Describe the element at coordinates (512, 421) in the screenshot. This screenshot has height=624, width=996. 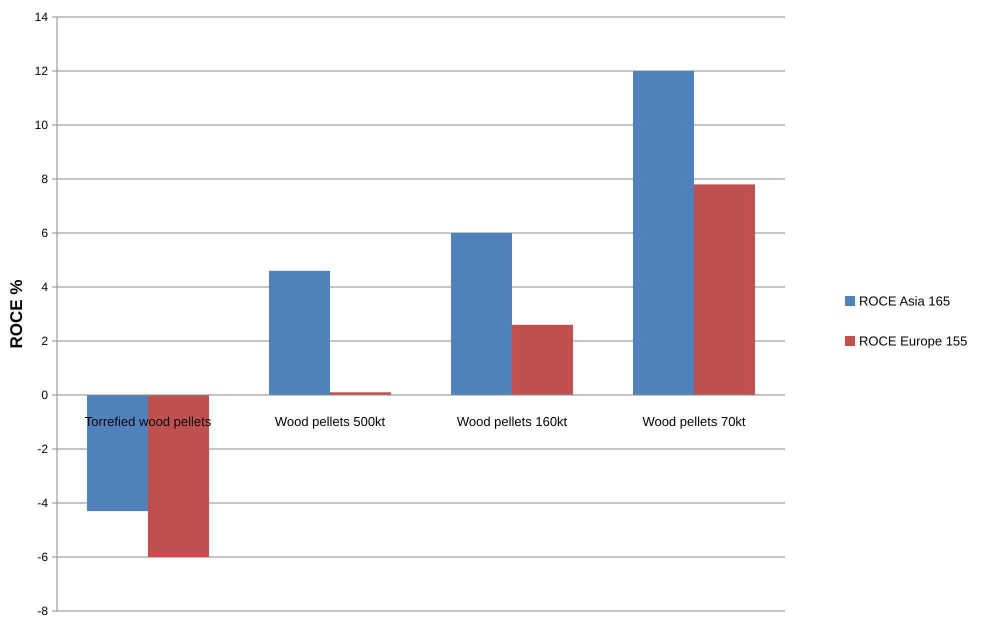
I see `x-tick-label: Wood pellets 160kt` at that location.